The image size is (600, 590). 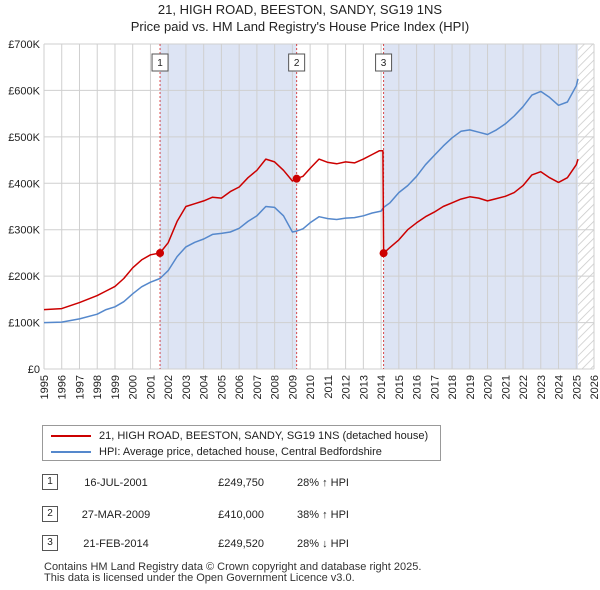 I want to click on x-tick-label: 1995, so click(x=45, y=387).